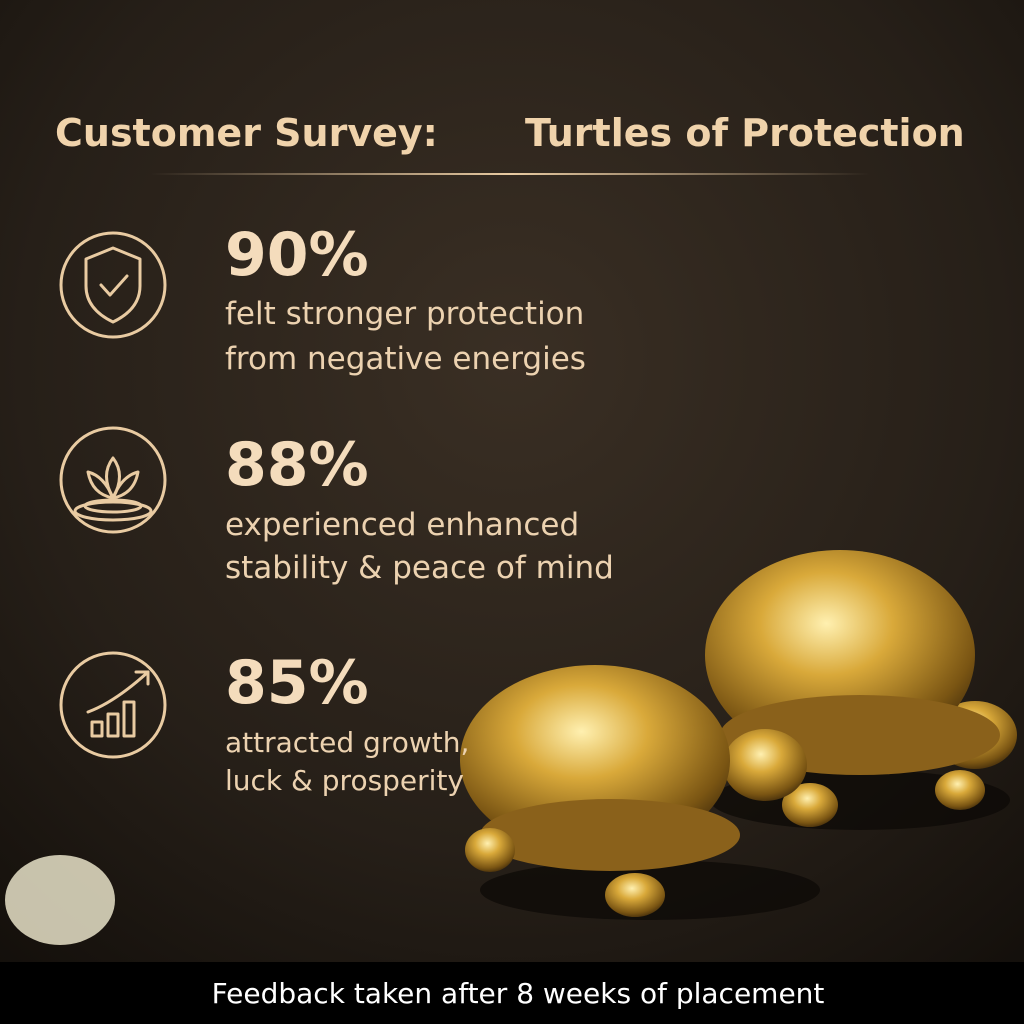 The height and width of the screenshot is (1024, 1024). What do you see at coordinates (297, 255) in the screenshot?
I see `stat-value: 90%` at bounding box center [297, 255].